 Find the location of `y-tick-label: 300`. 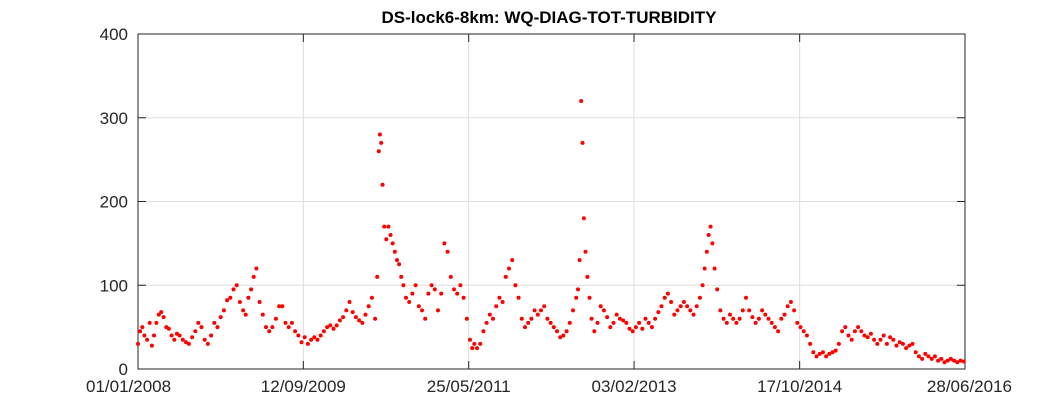

y-tick-label: 300 is located at coordinates (114, 118).